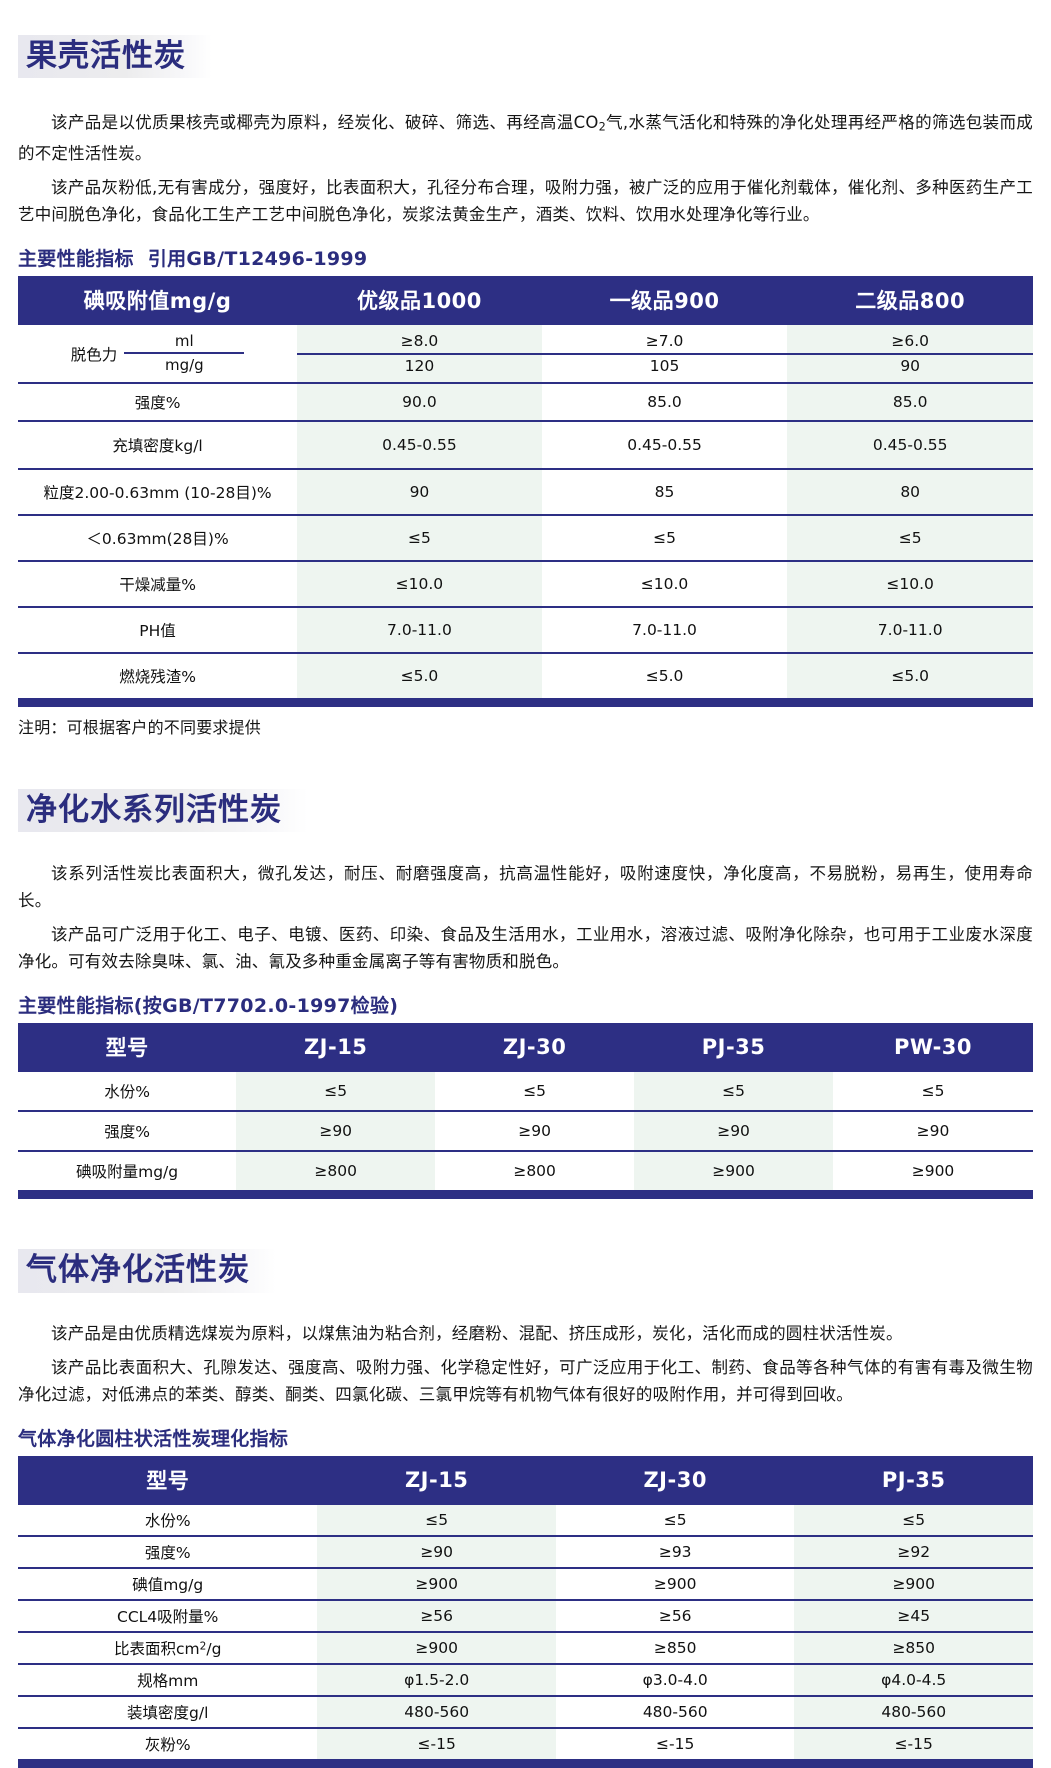 Image resolution: width=1051 pixels, height=1768 pixels. What do you see at coordinates (525, 1256) in the screenshot?
I see `section-3-title-wrap: 气体净化活性炭` at bounding box center [525, 1256].